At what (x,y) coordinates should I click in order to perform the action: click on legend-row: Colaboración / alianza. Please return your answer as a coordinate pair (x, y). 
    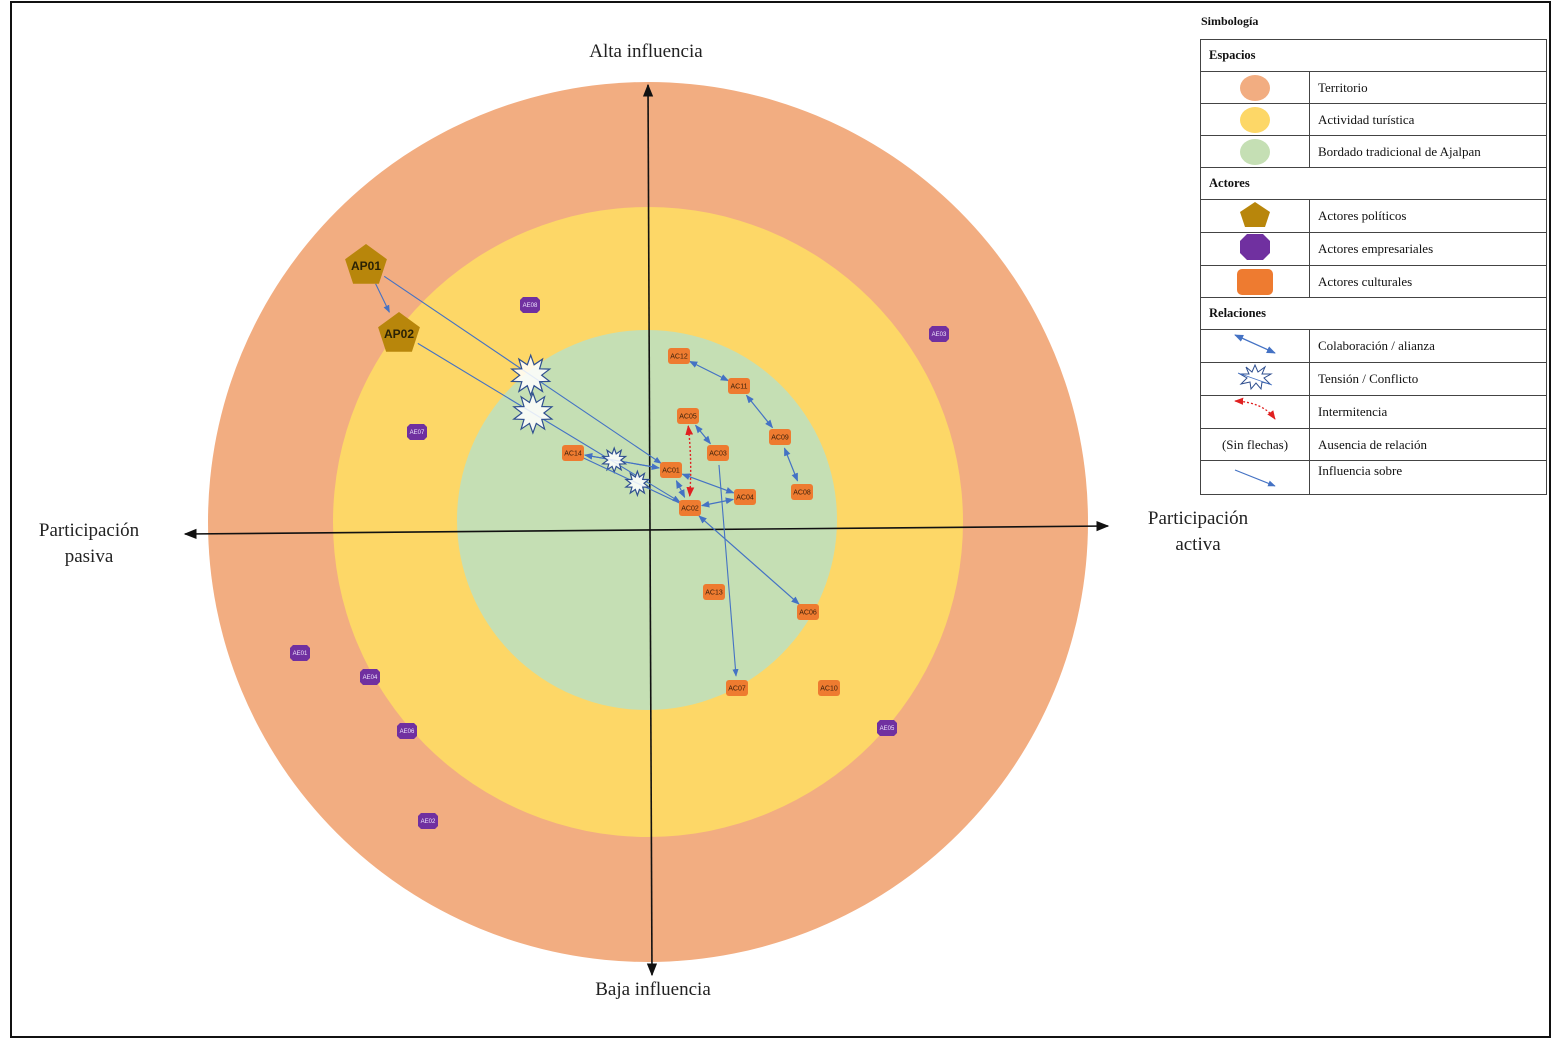
    Looking at the image, I should click on (1373, 346).